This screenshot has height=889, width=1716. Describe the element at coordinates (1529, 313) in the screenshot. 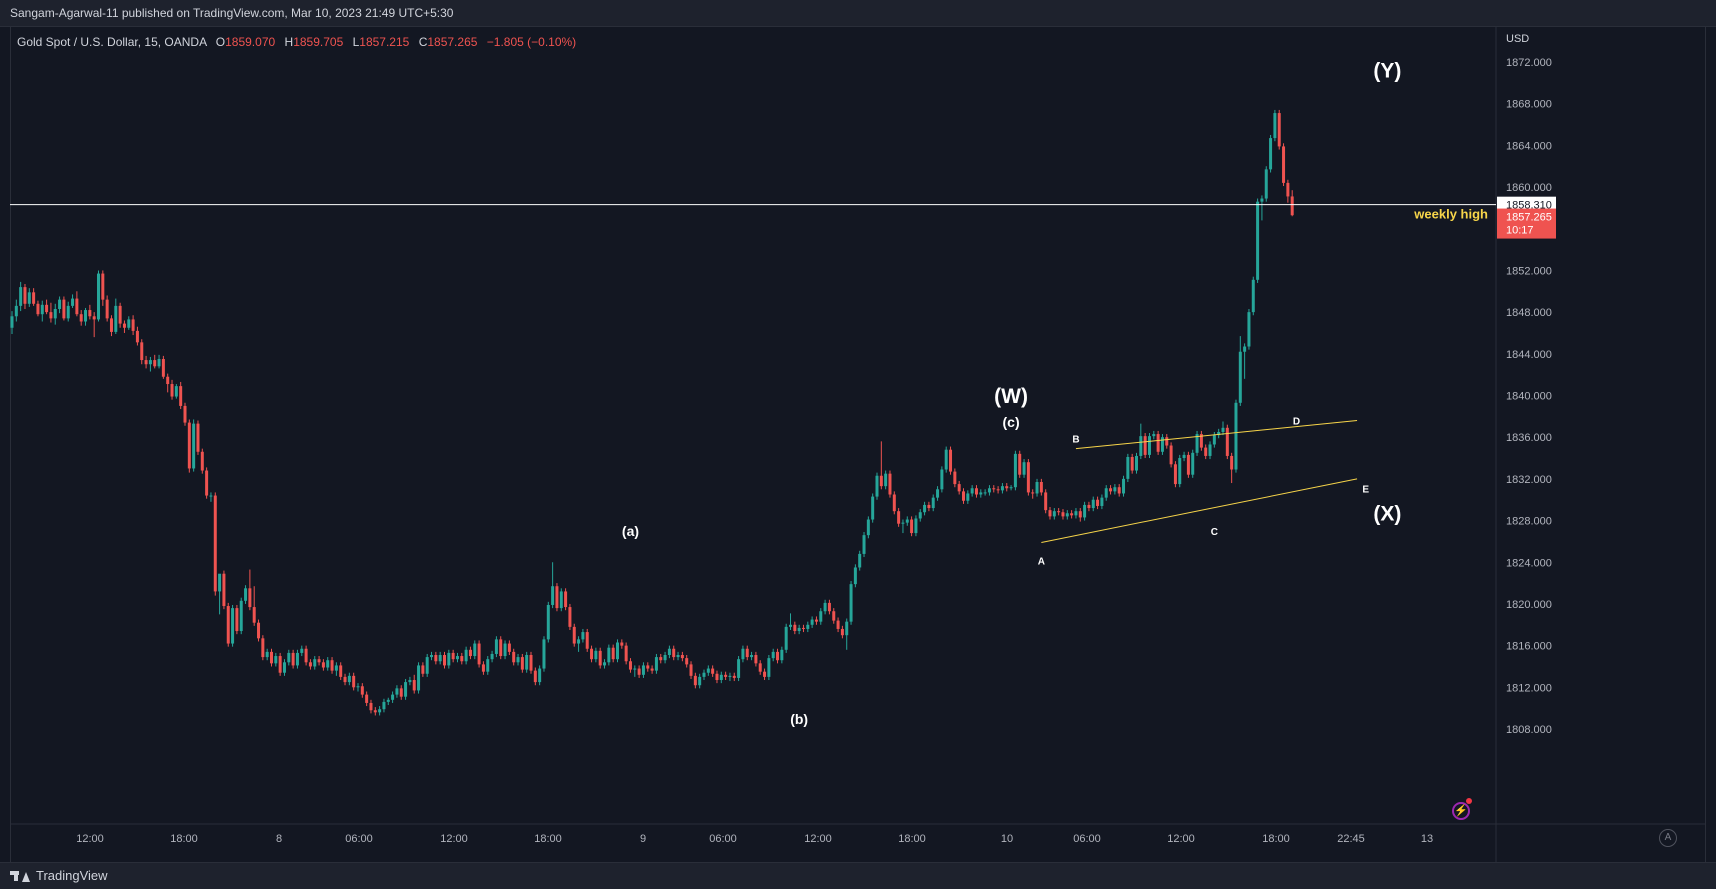

I see `price-tick-label: 1848.000` at that location.